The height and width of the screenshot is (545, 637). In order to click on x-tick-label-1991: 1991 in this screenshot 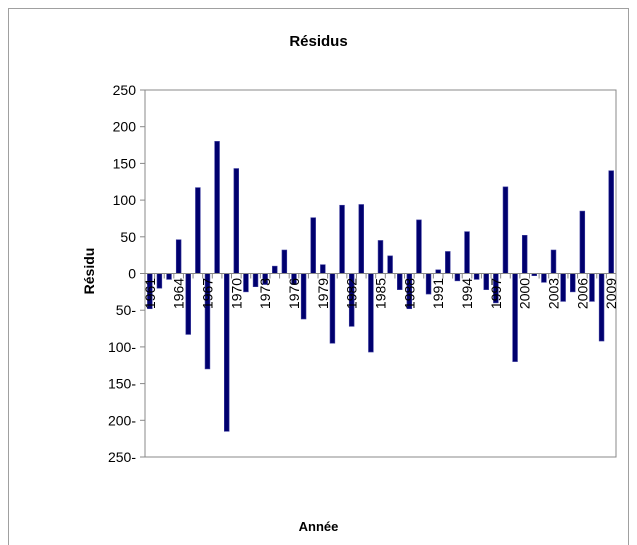, I will do `click(438, 293)`.